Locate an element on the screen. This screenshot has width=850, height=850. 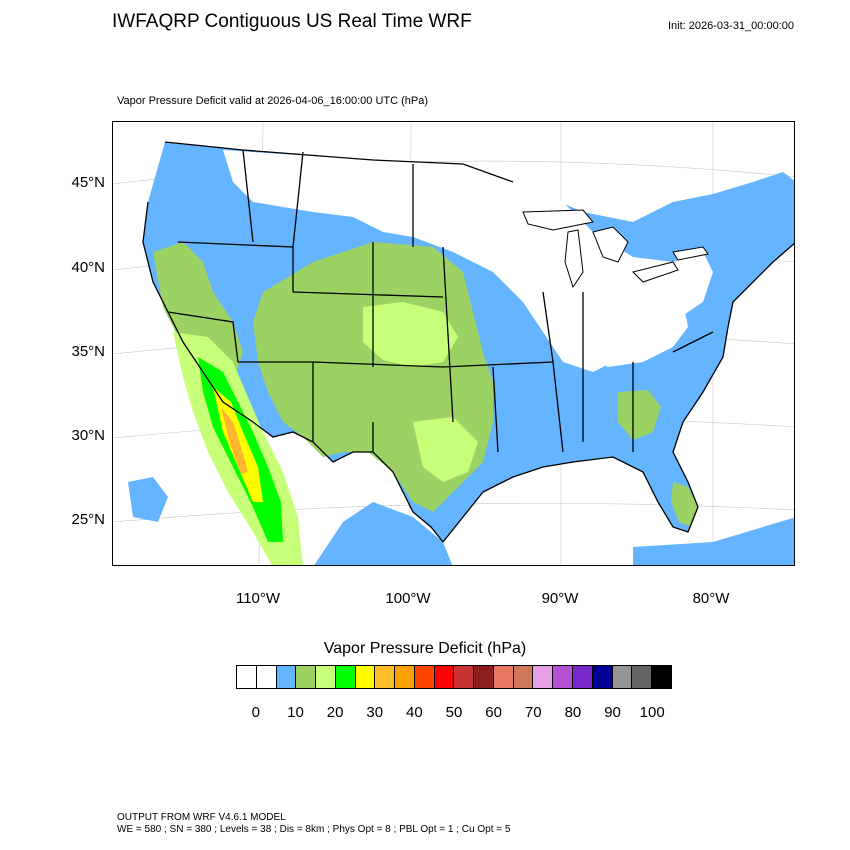
colorbar-tick-label: 20 is located at coordinates (335, 712).